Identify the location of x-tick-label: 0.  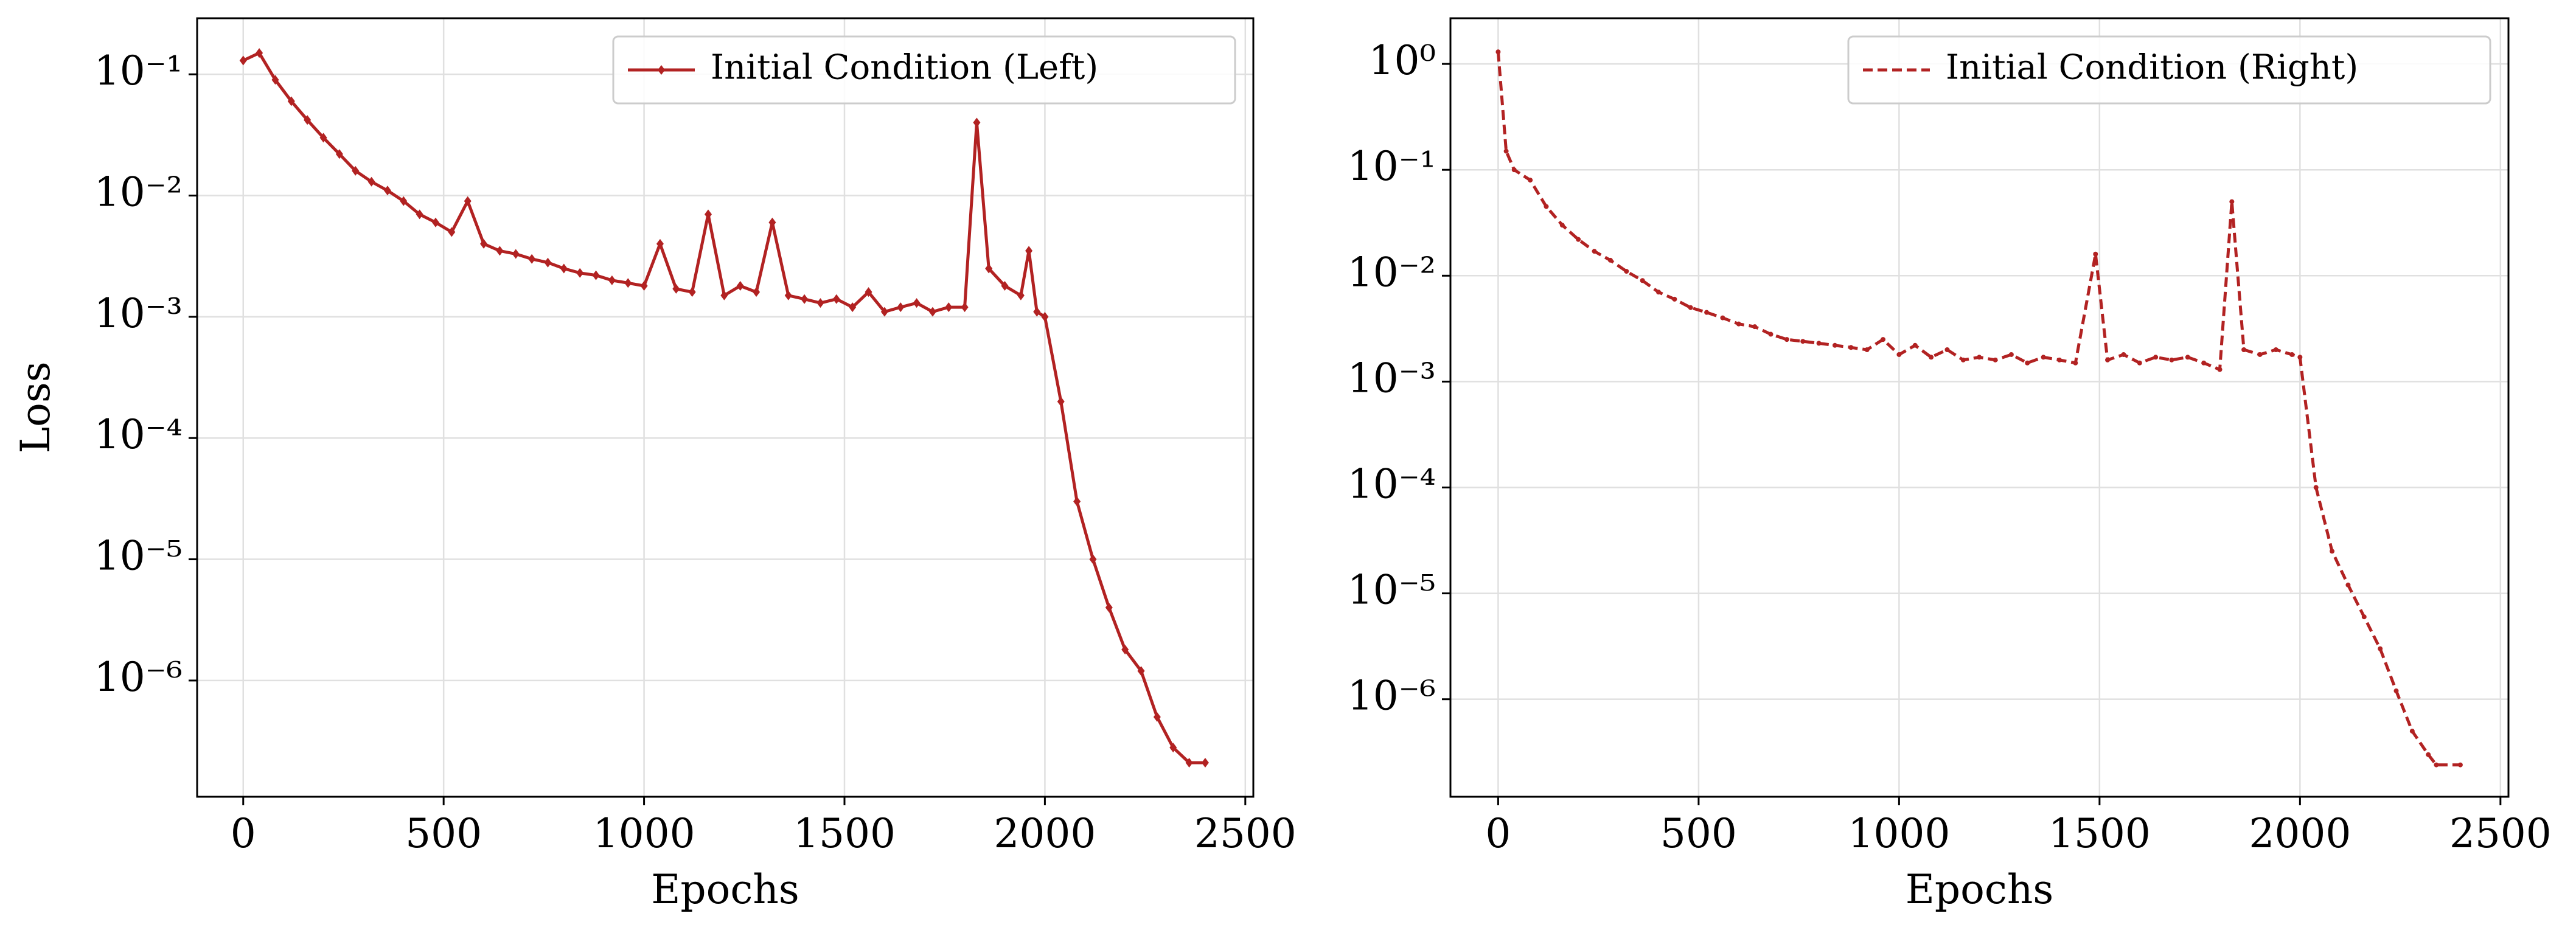
(243, 833).